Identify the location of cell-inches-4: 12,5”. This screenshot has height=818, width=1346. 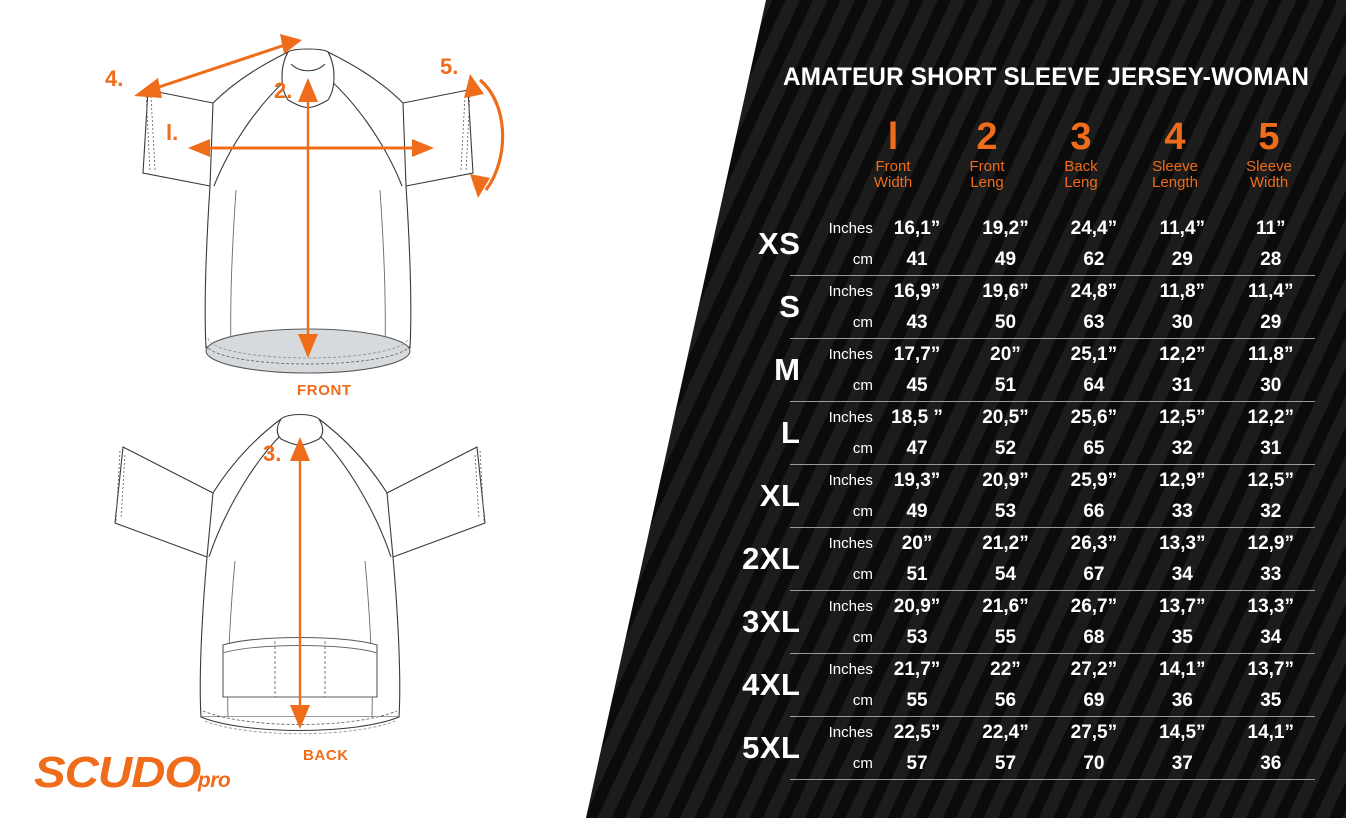
(1182, 417).